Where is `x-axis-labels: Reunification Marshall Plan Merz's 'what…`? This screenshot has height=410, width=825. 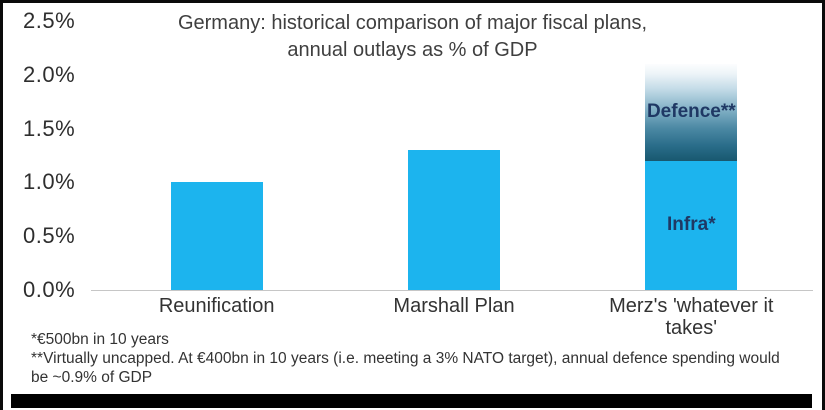 x-axis-labels: Reunification Marshall Plan Merz's 'what… is located at coordinates (454, 317).